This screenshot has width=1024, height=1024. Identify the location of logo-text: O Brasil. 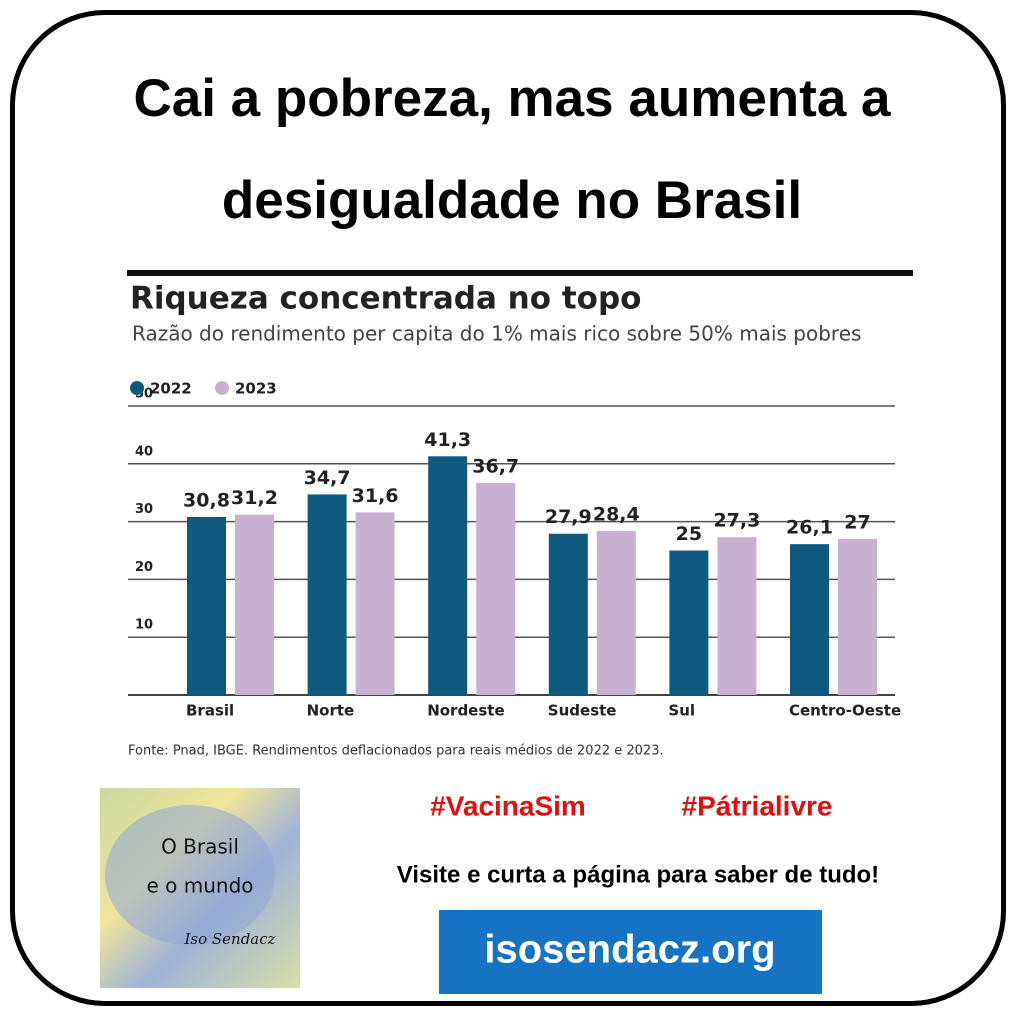
(200, 847).